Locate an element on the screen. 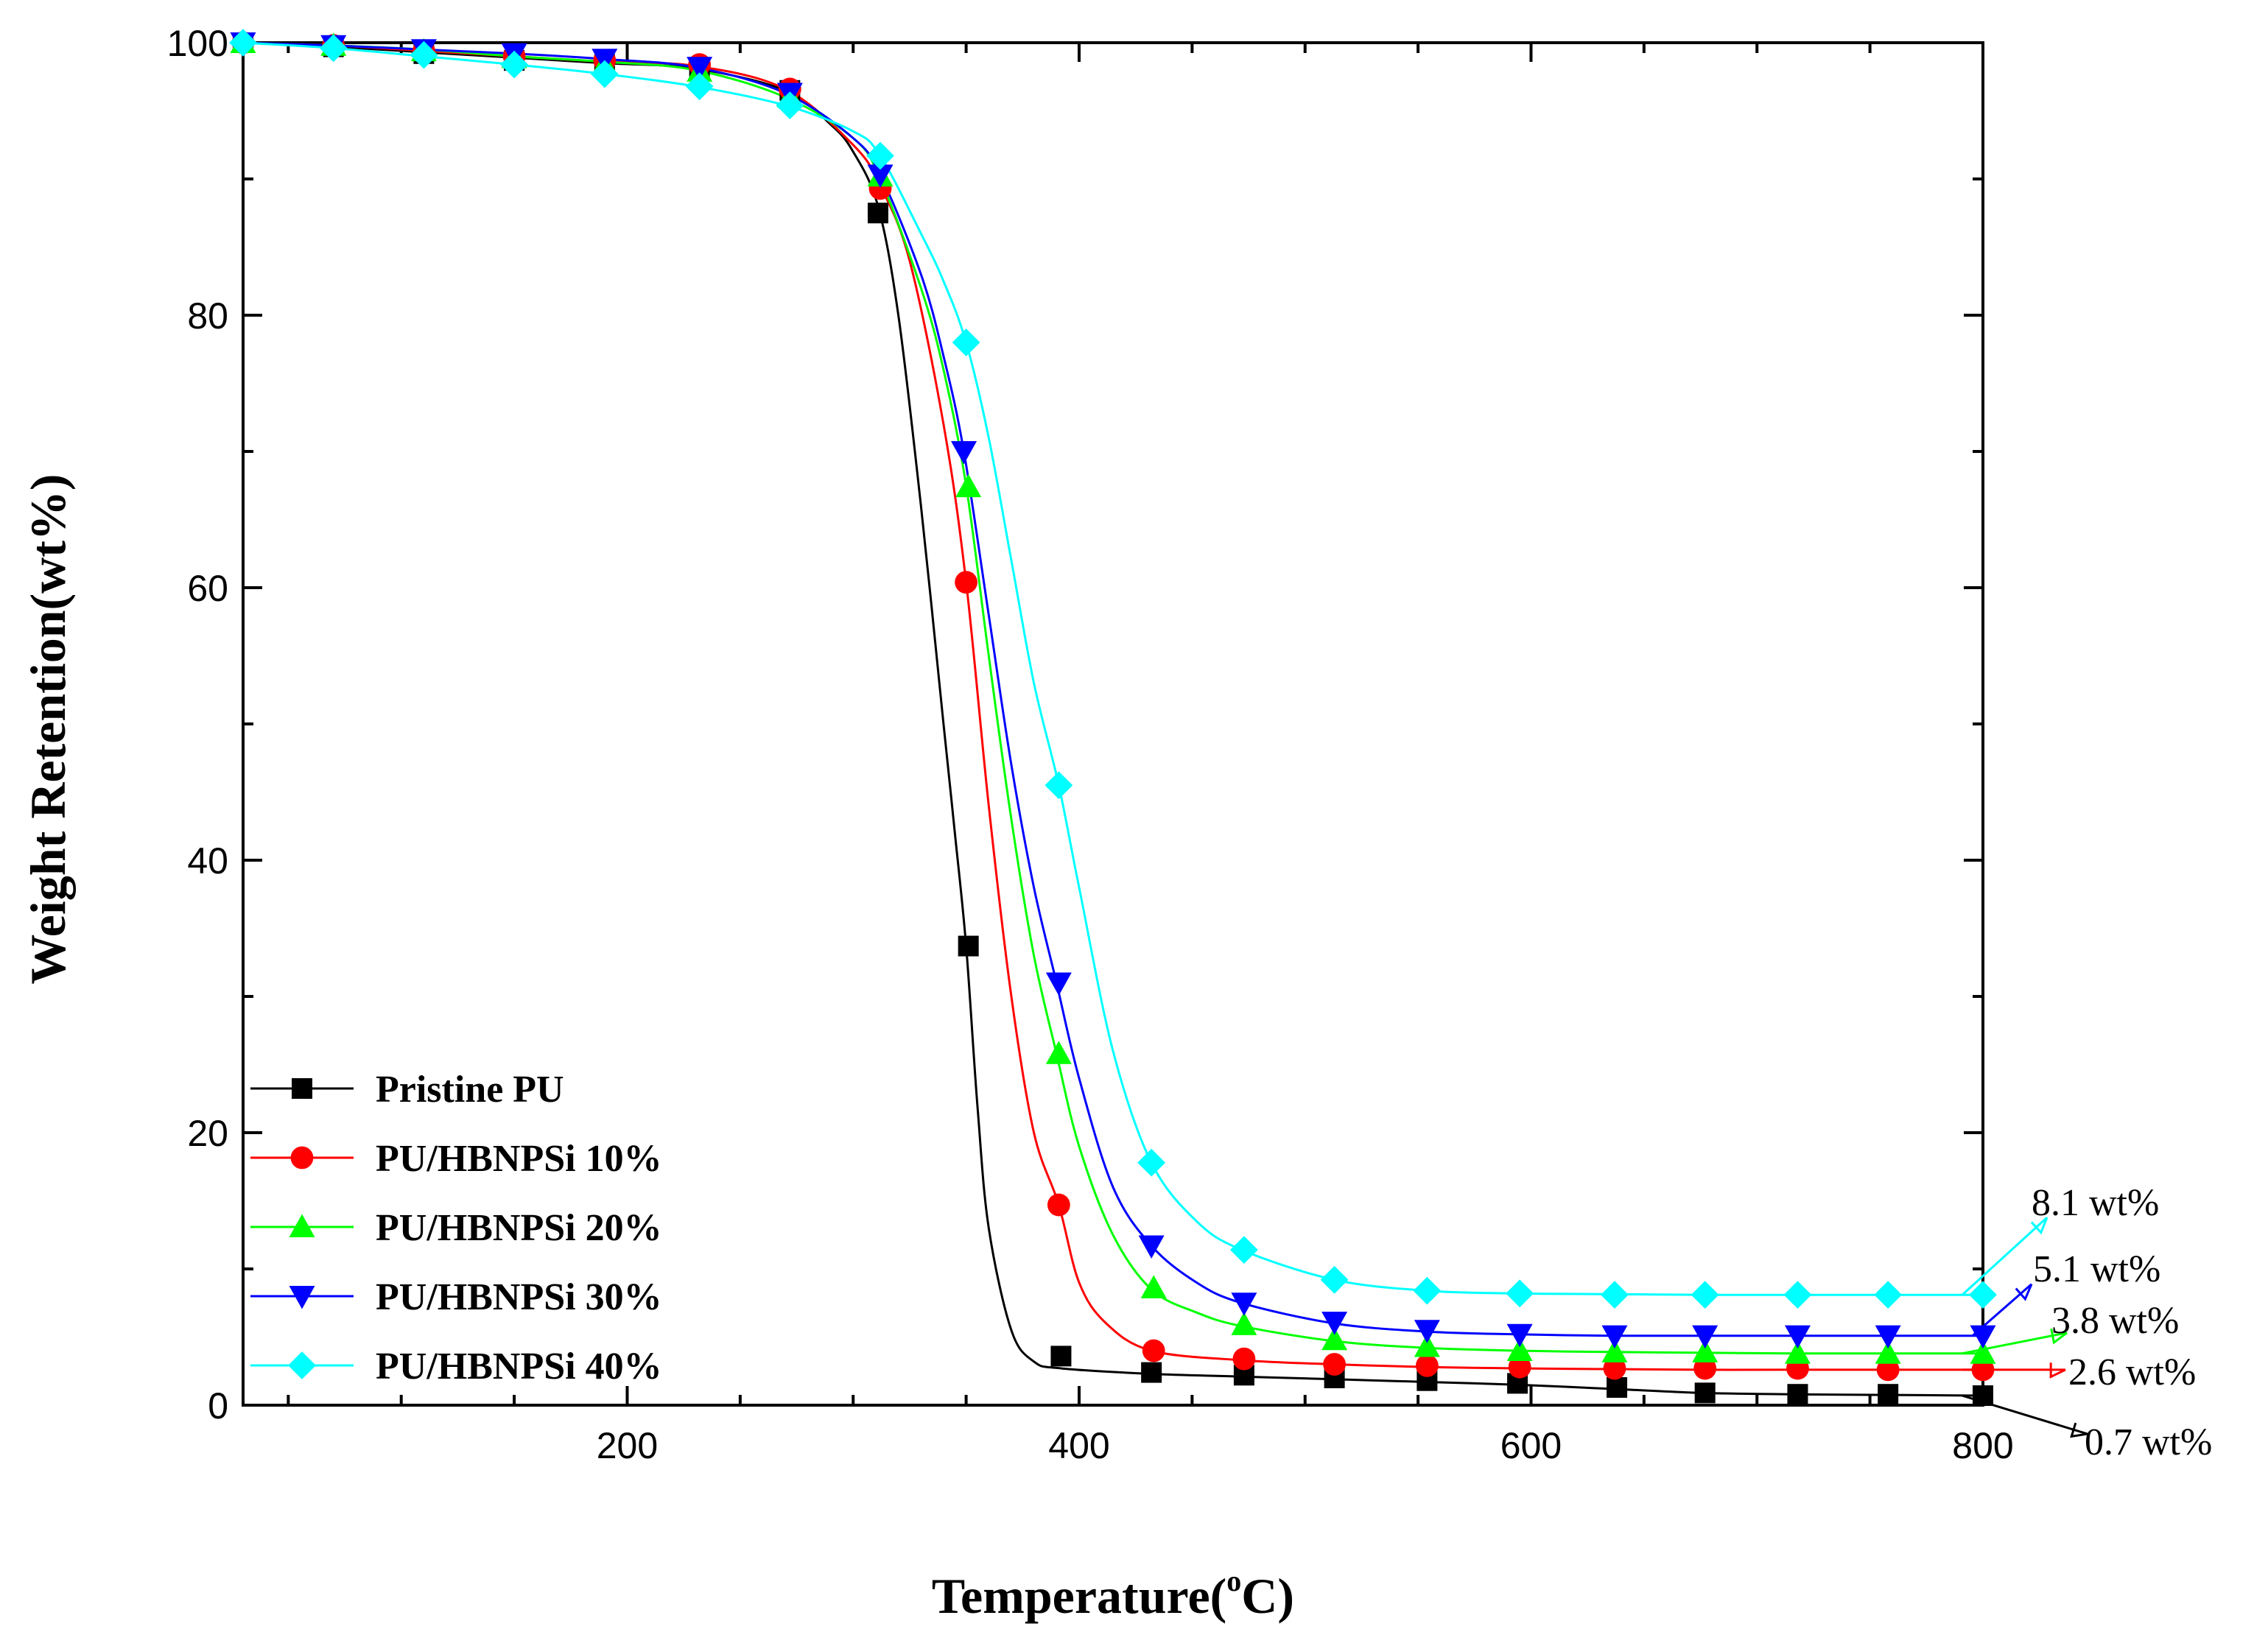 Image resolution: width=2268 pixels, height=1646 pixels. series-1-end-label: 0.7 wt% is located at coordinates (2148, 1442).